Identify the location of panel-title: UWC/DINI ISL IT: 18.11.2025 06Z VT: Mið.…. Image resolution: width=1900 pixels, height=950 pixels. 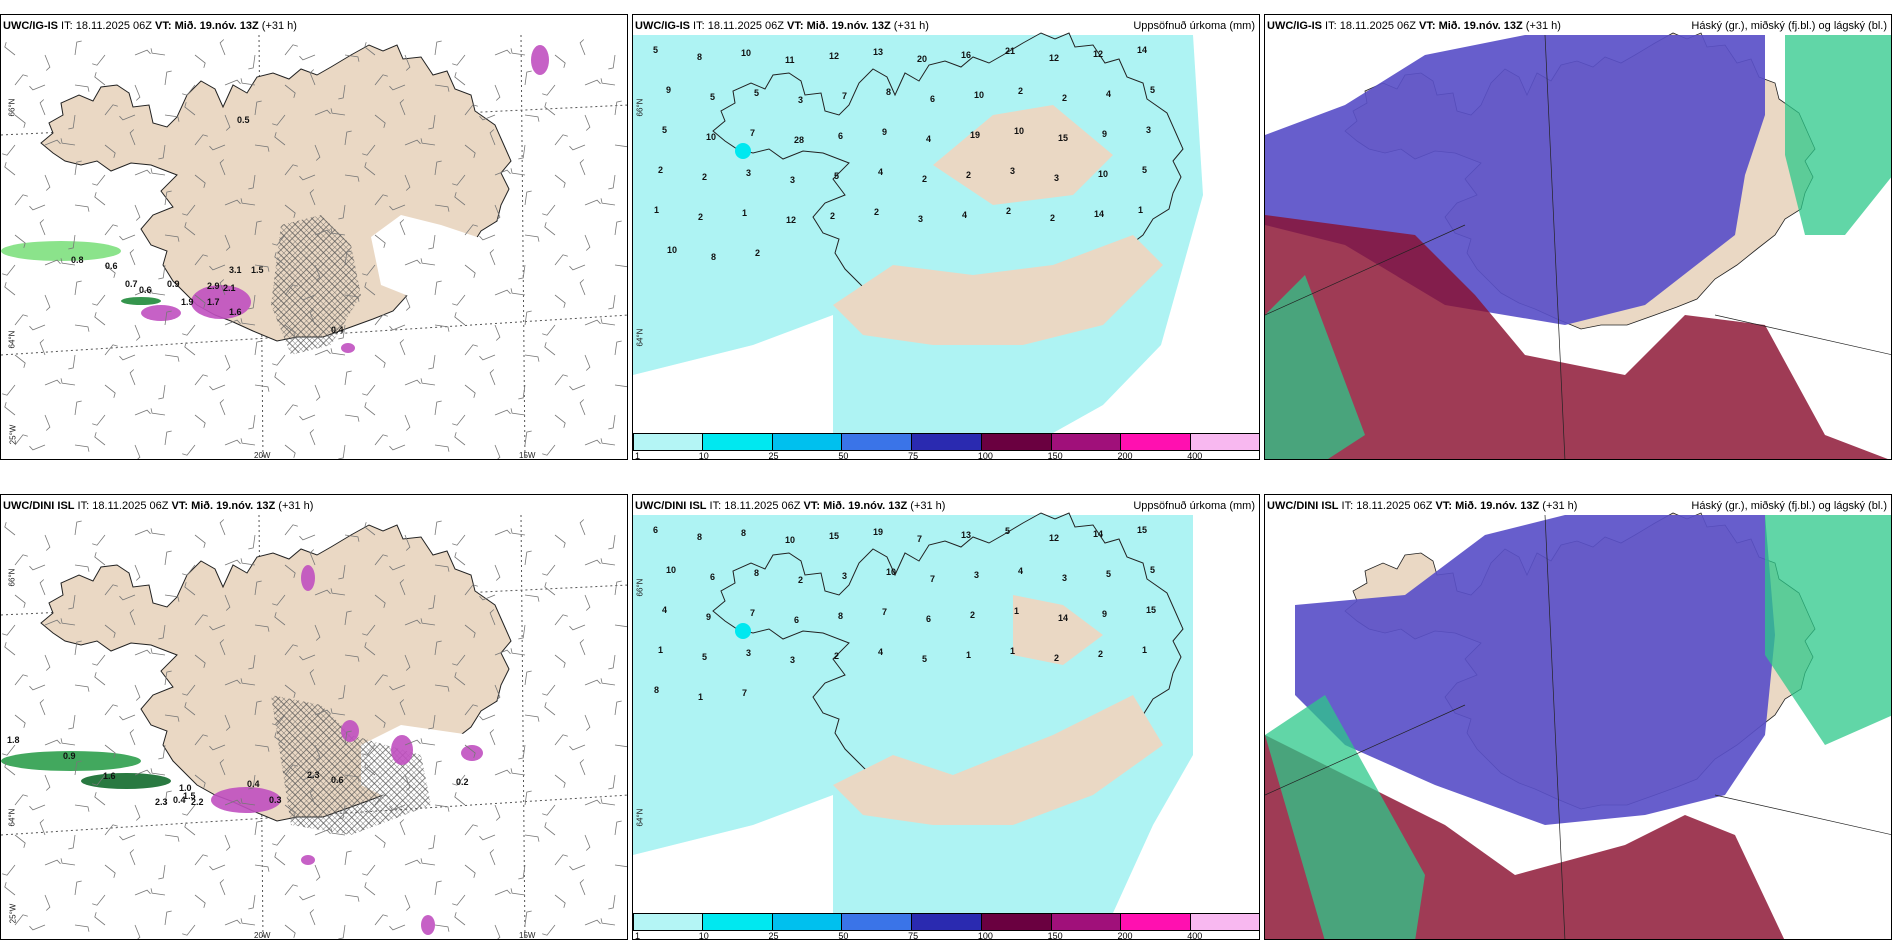
(158, 506).